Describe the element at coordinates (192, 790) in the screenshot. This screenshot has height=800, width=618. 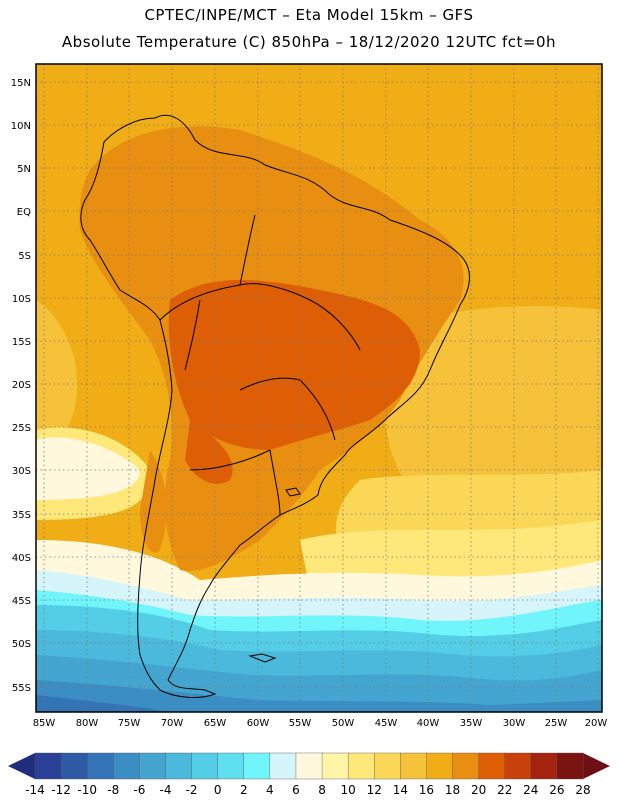
I see `colorbar-label: -2` at that location.